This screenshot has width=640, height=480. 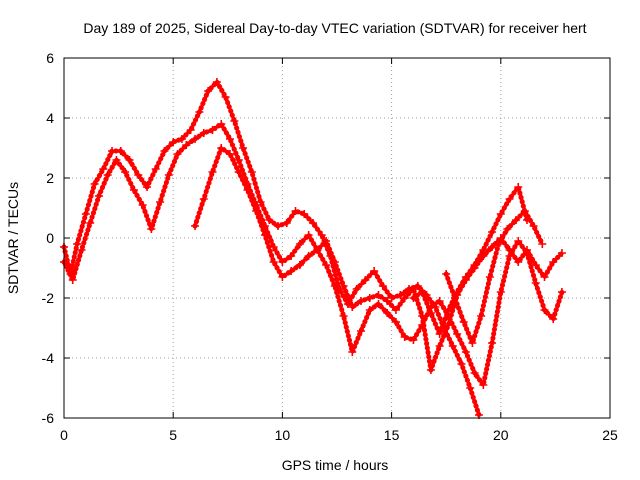 What do you see at coordinates (392, 435) in the screenshot?
I see `x-tick-label: 15` at bounding box center [392, 435].